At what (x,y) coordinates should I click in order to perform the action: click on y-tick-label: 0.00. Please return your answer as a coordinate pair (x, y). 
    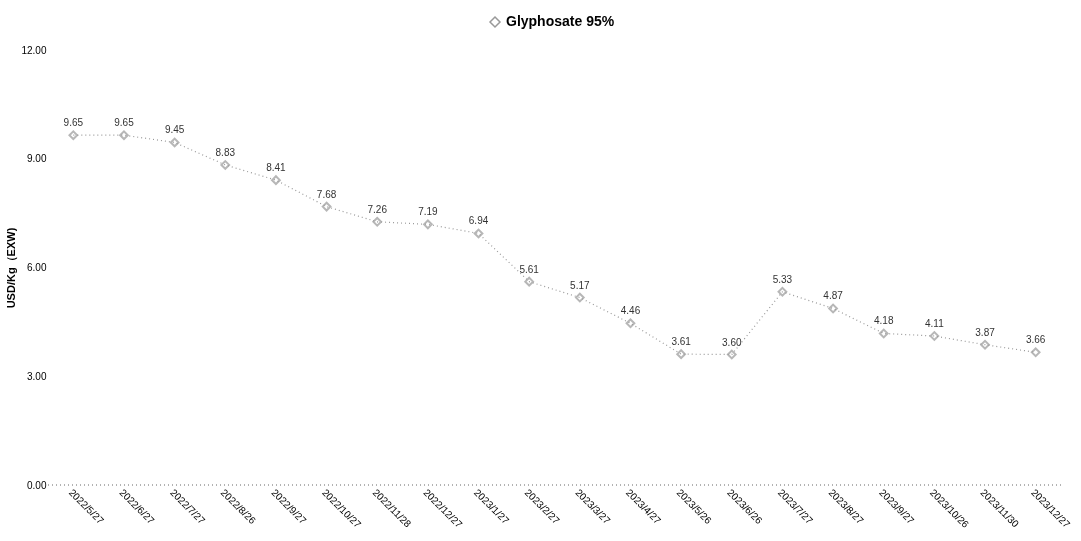
    Looking at the image, I should click on (37, 485).